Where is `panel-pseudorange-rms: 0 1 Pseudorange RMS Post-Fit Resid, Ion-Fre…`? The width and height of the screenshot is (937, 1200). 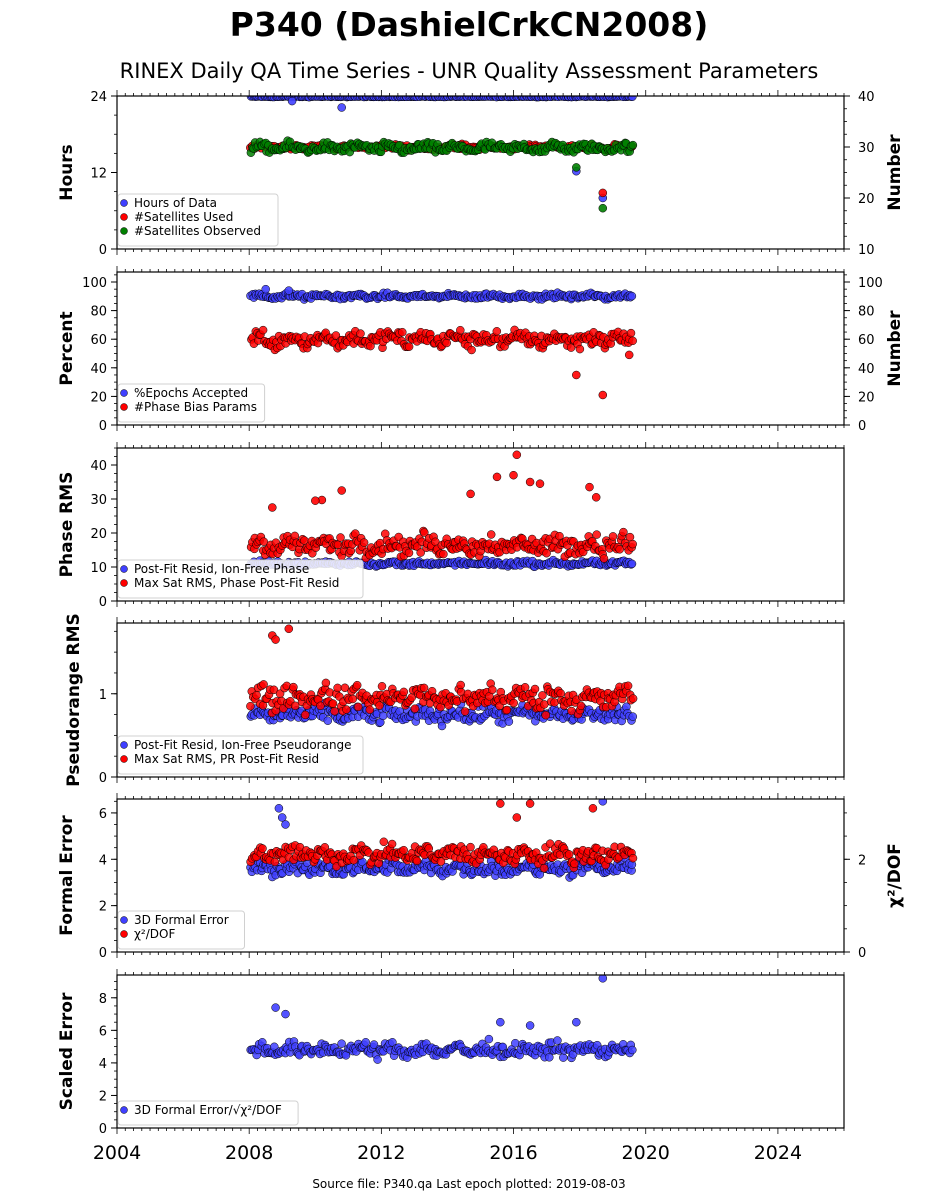 panel-pseudorange-rms: 0 1 Pseudorange RMS Post-Fit Resid, Ion-Fre… is located at coordinates (454, 700).